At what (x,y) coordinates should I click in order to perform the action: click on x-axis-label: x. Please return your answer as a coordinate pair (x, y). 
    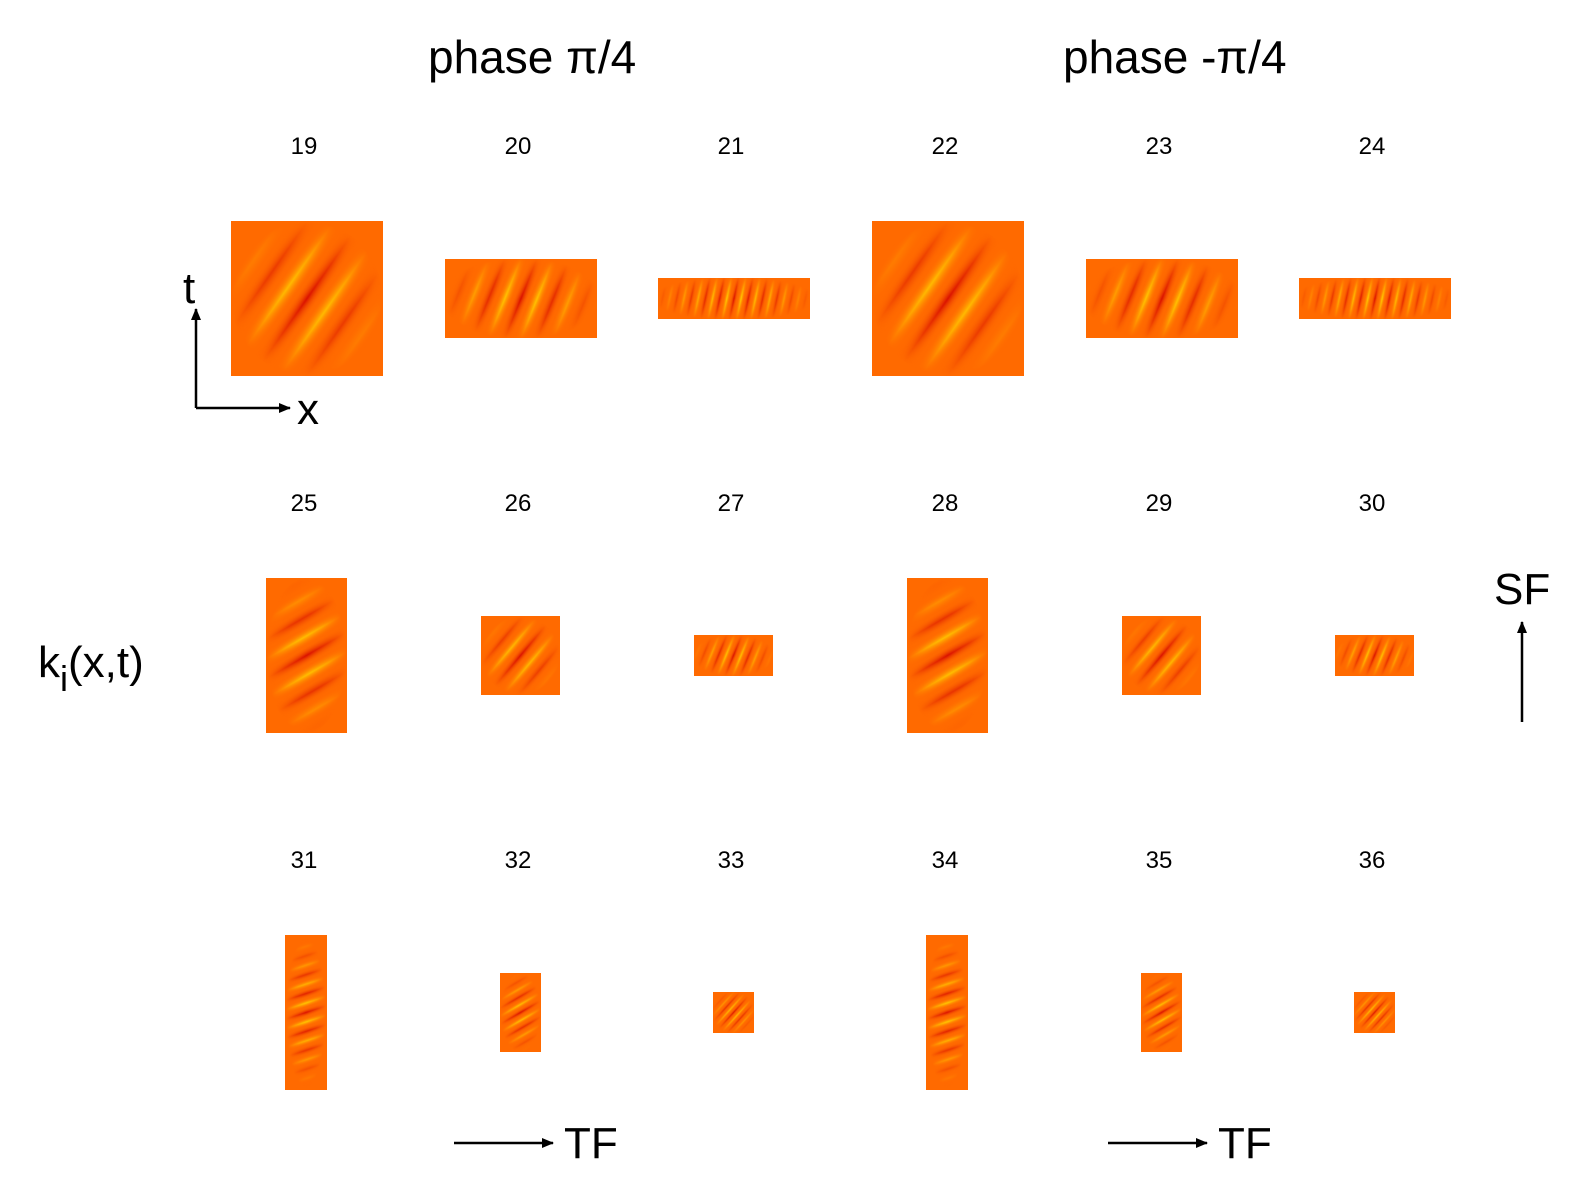
    Looking at the image, I should click on (308, 409).